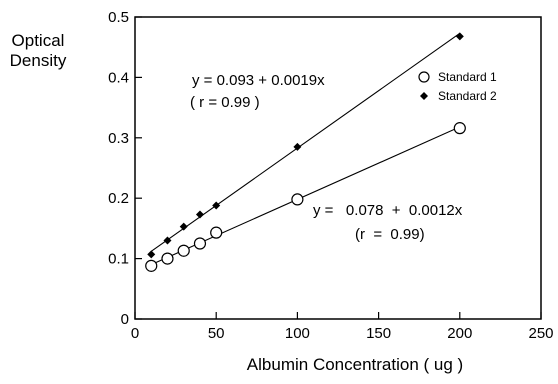 This screenshot has height=384, width=558. What do you see at coordinates (118, 259) in the screenshot?
I see `y-tick-label: 0.1` at bounding box center [118, 259].